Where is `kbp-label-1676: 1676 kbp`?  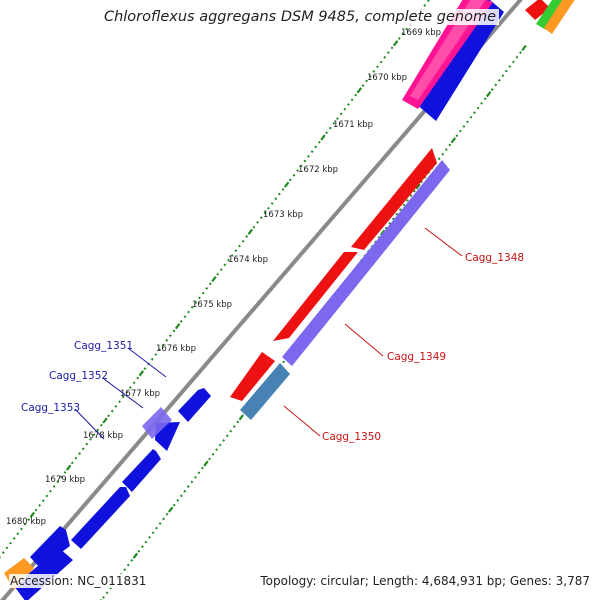
kbp-label-1676: 1676 kbp is located at coordinates (176, 349).